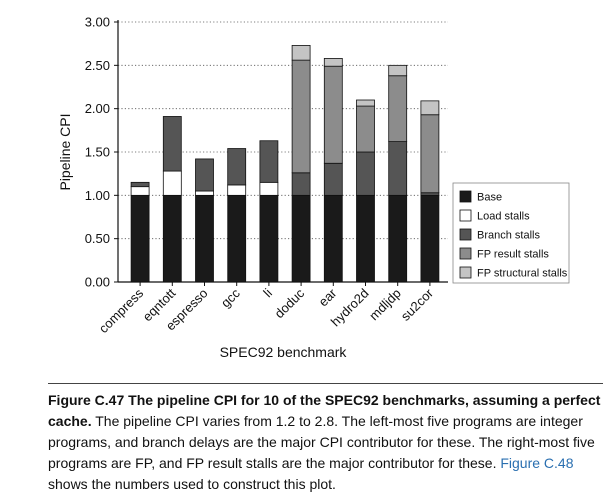 Image resolution: width=615 pixels, height=495 pixels. I want to click on x-tick-label: su2cor, so click(417, 304).